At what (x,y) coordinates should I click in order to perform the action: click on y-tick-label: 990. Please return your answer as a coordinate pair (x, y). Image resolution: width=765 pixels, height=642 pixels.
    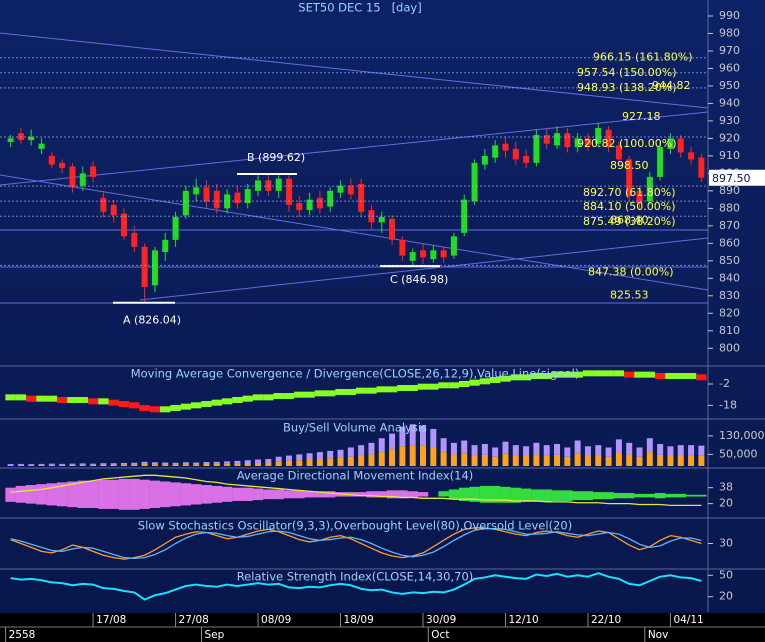
    Looking at the image, I should click on (729, 15).